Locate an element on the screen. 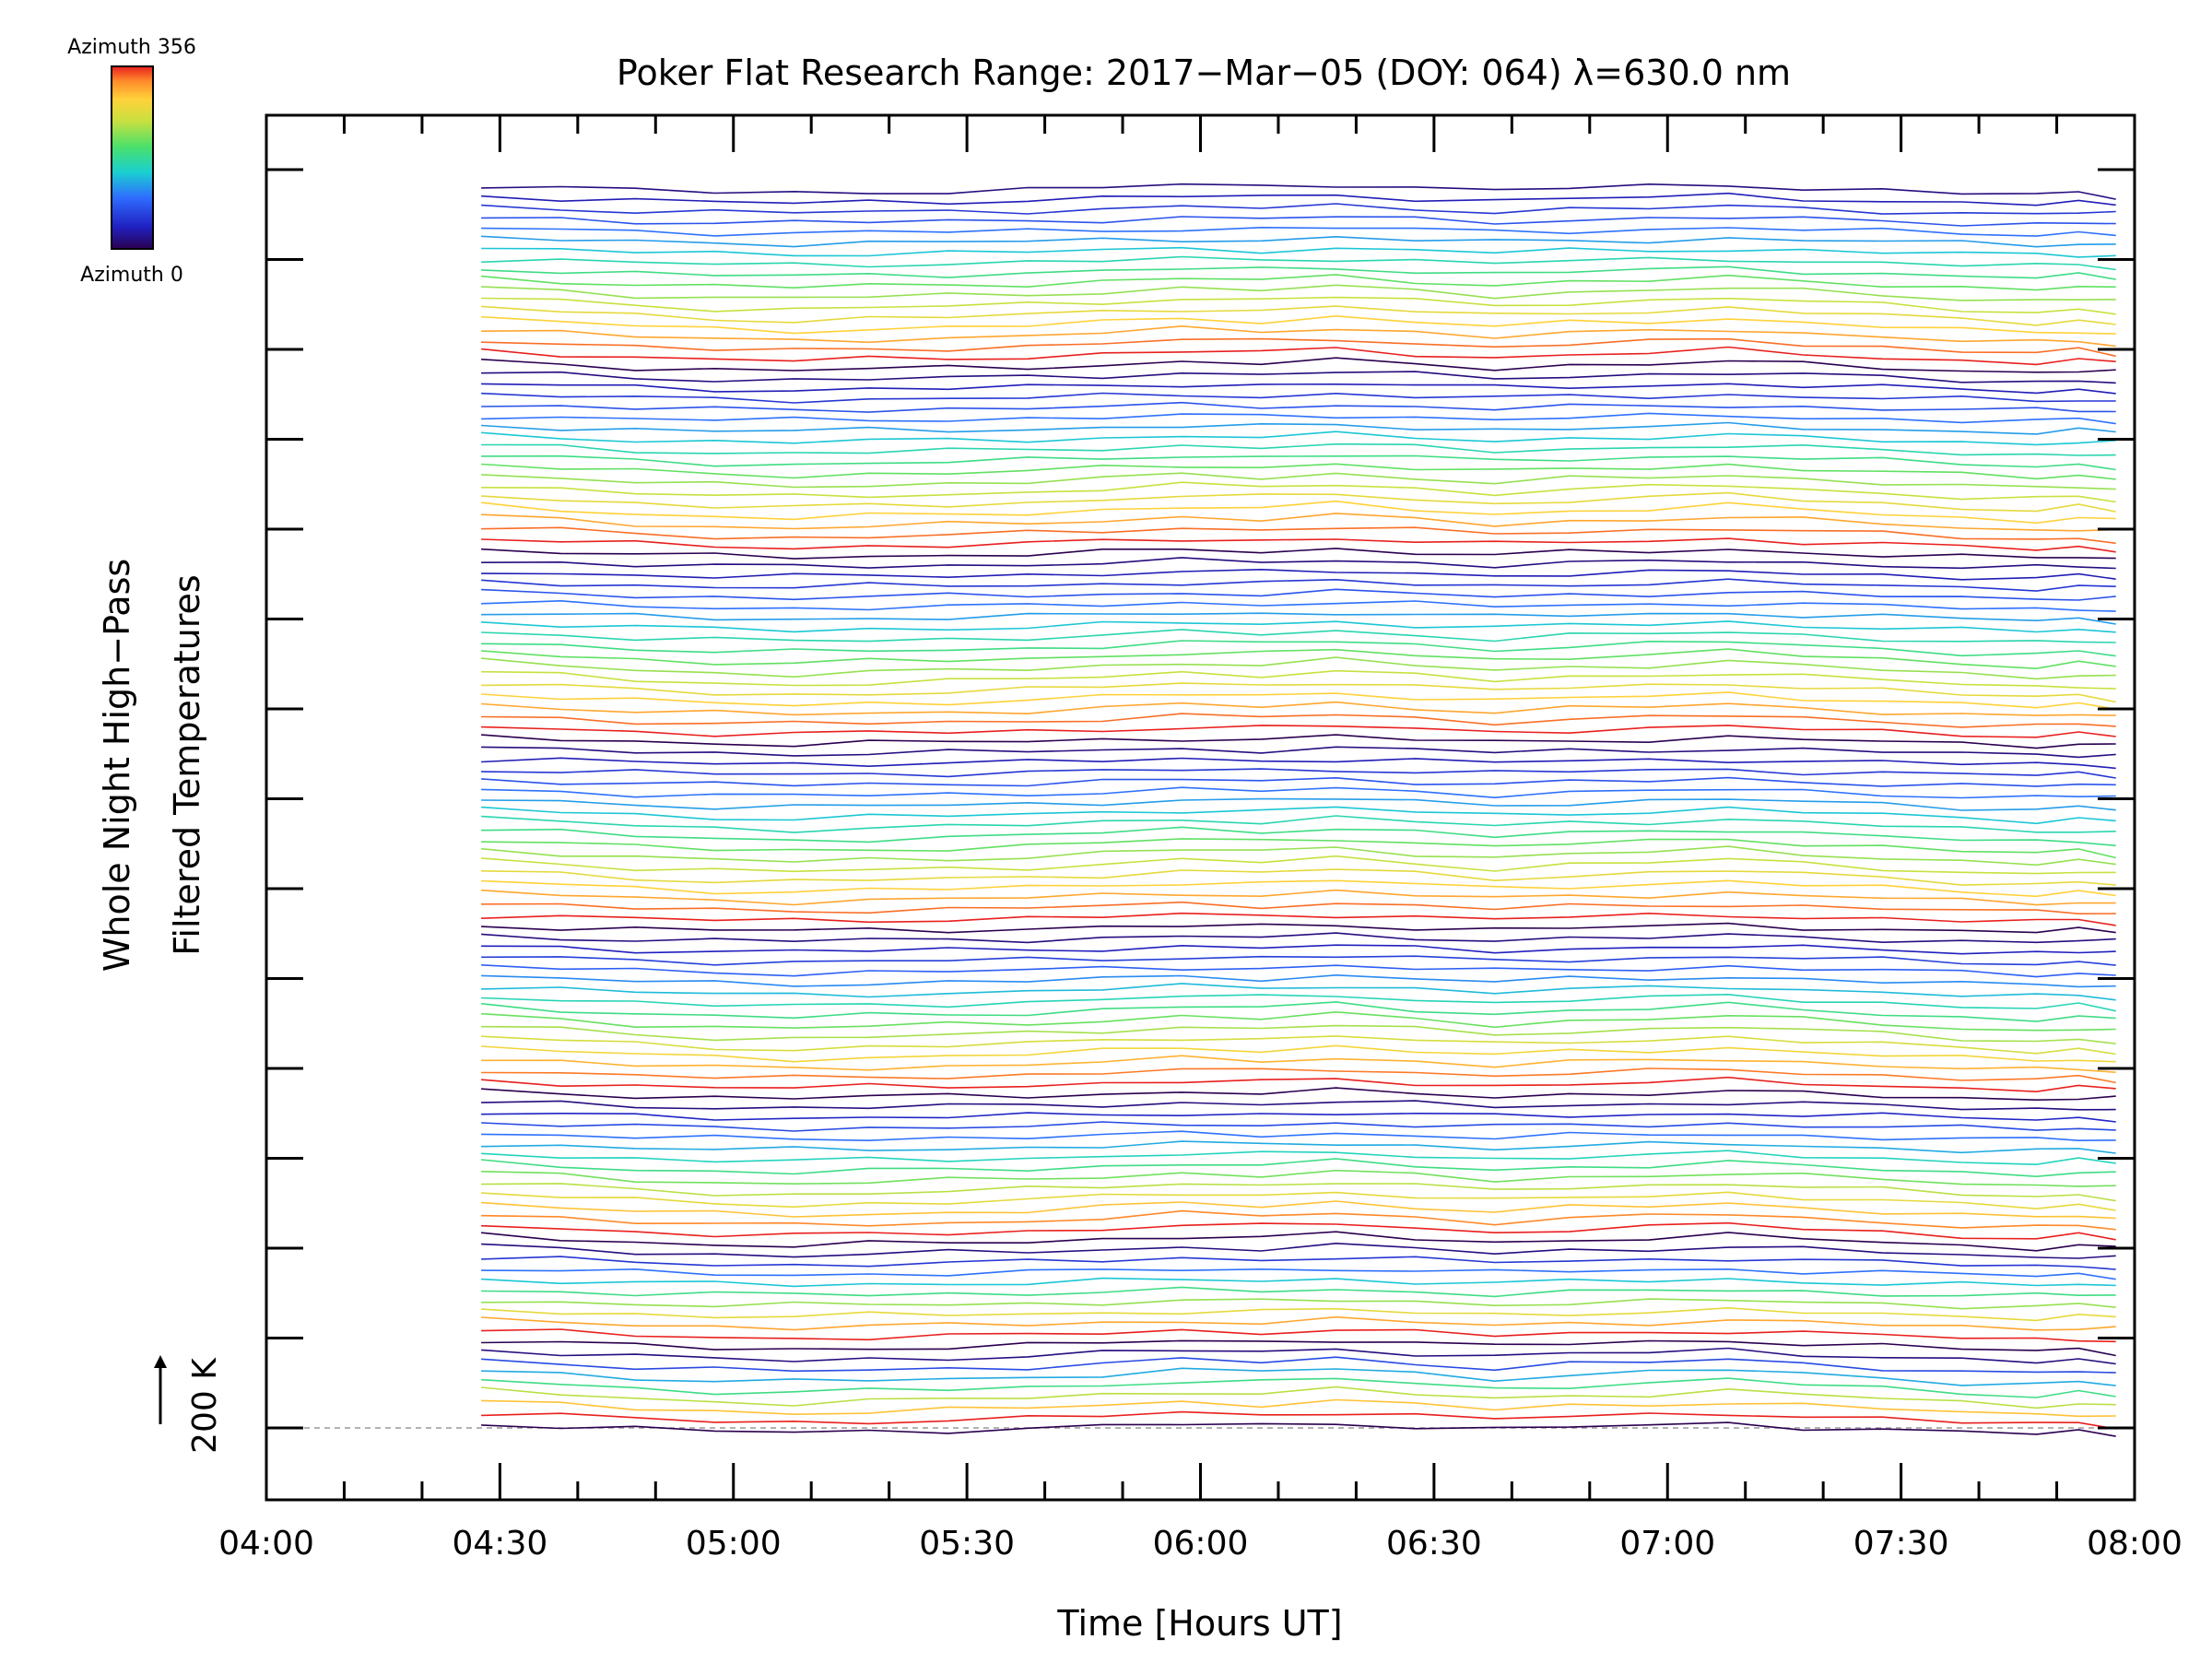  x-tick-label: 04:00 is located at coordinates (266, 1544).